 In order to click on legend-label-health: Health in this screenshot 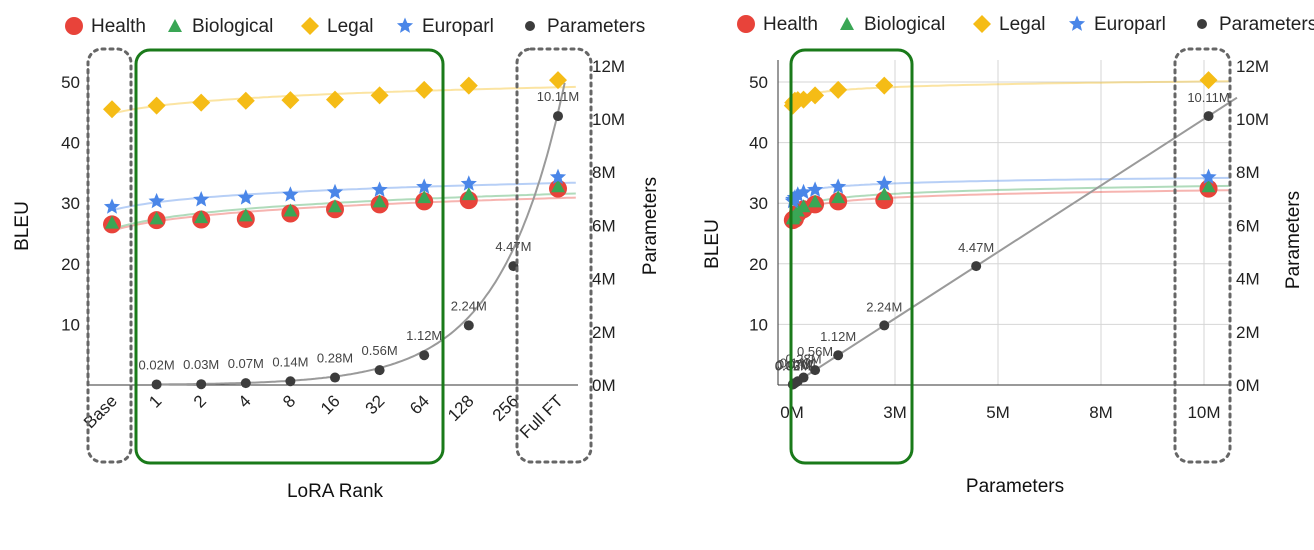, I will do `click(790, 24)`.